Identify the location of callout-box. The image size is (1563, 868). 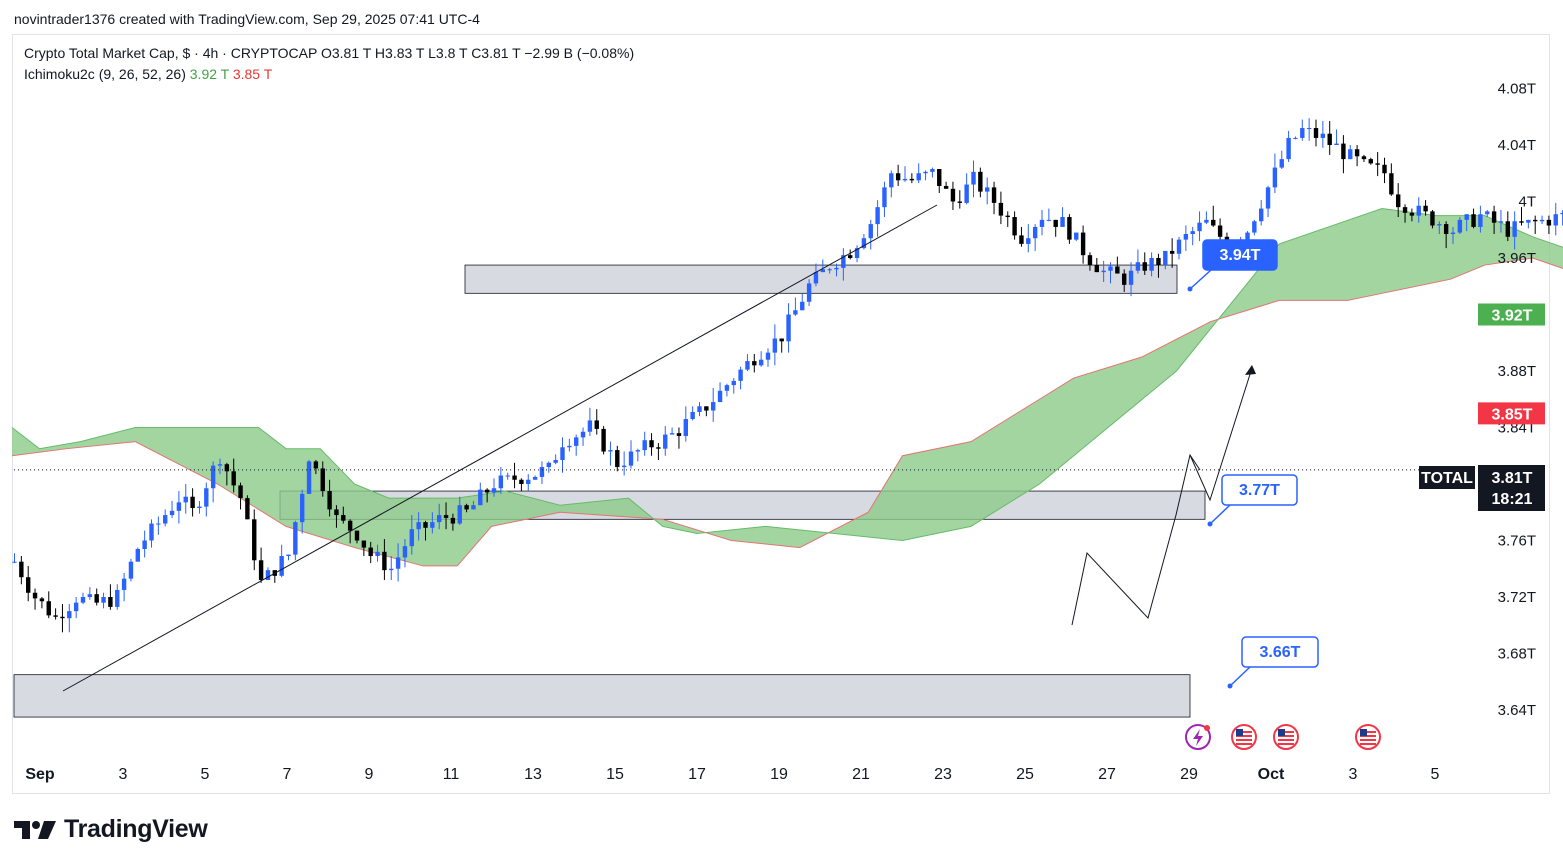
(1259, 490).